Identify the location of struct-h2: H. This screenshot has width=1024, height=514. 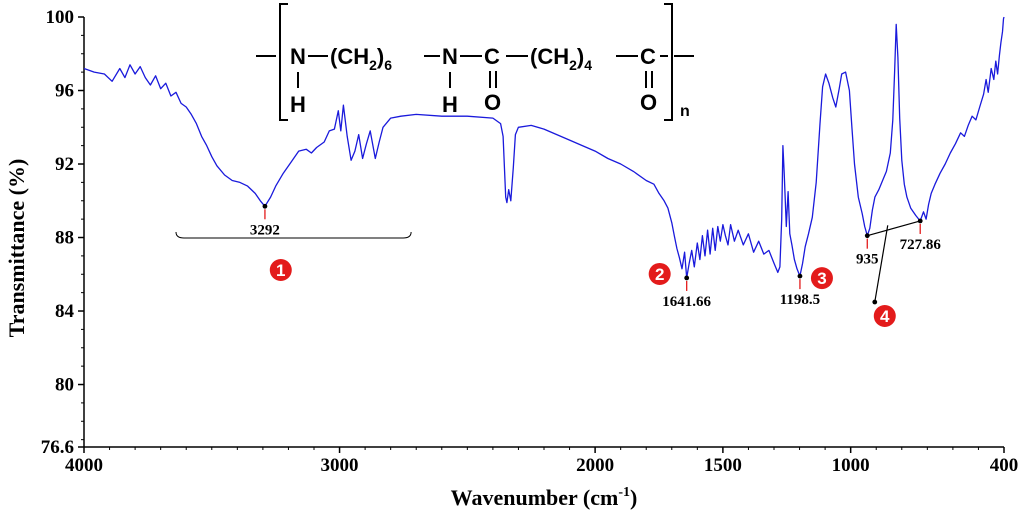
(450, 104).